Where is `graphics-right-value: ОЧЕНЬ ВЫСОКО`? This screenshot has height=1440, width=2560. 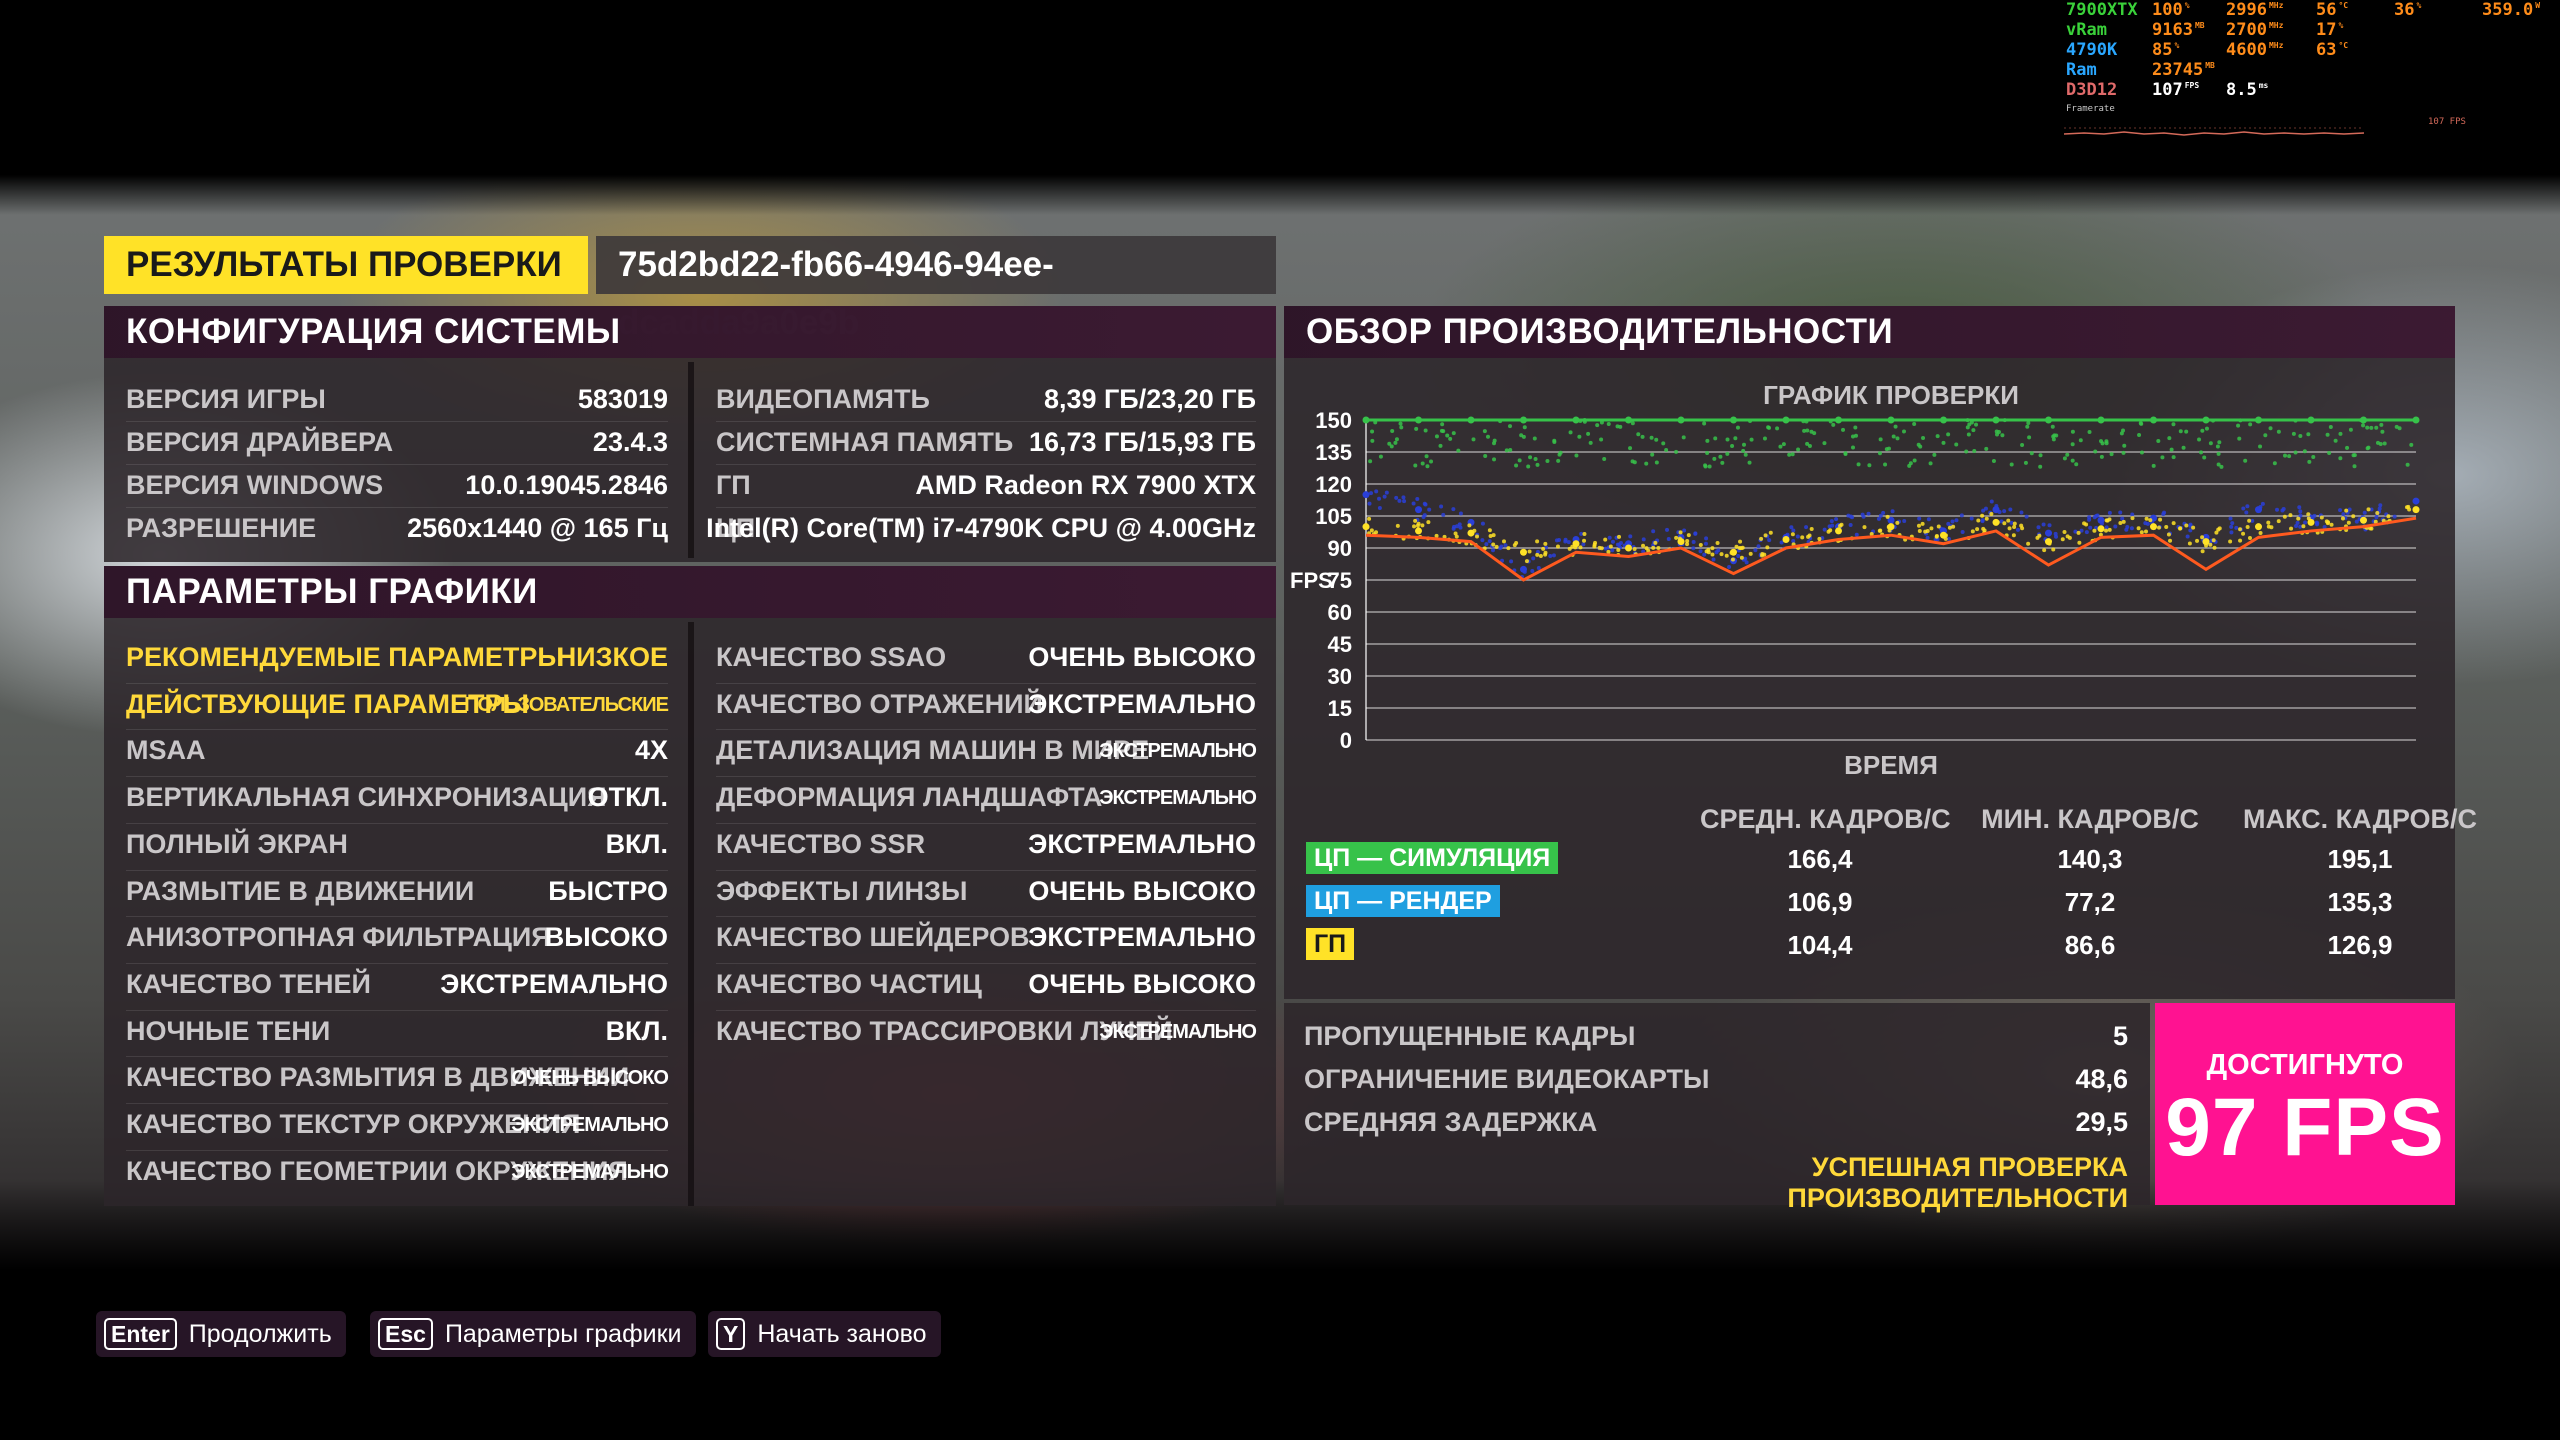 graphics-right-value: ОЧЕНЬ ВЫСОКО is located at coordinates (1142, 657).